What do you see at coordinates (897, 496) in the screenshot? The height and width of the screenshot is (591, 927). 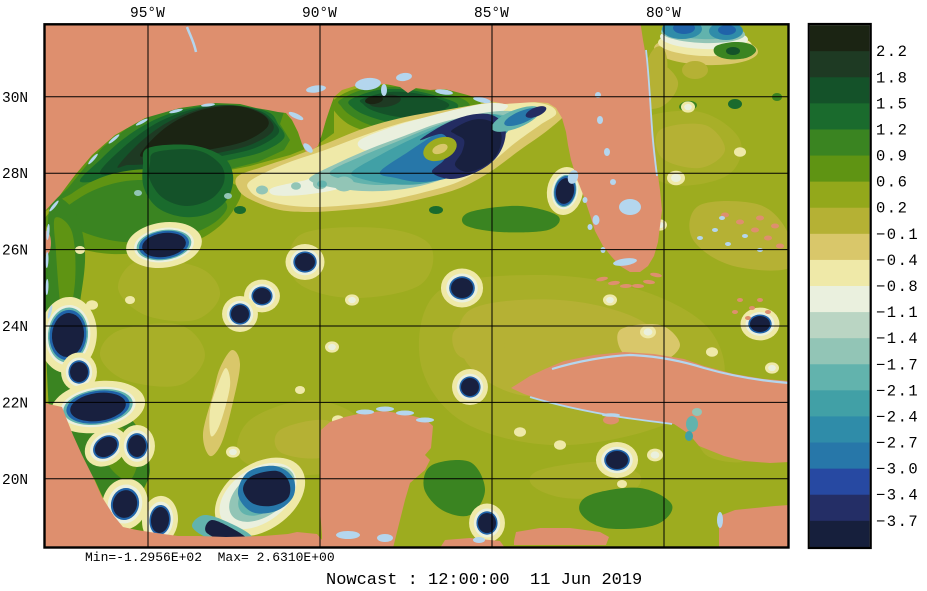 I see `svg-text: −3.4` at bounding box center [897, 496].